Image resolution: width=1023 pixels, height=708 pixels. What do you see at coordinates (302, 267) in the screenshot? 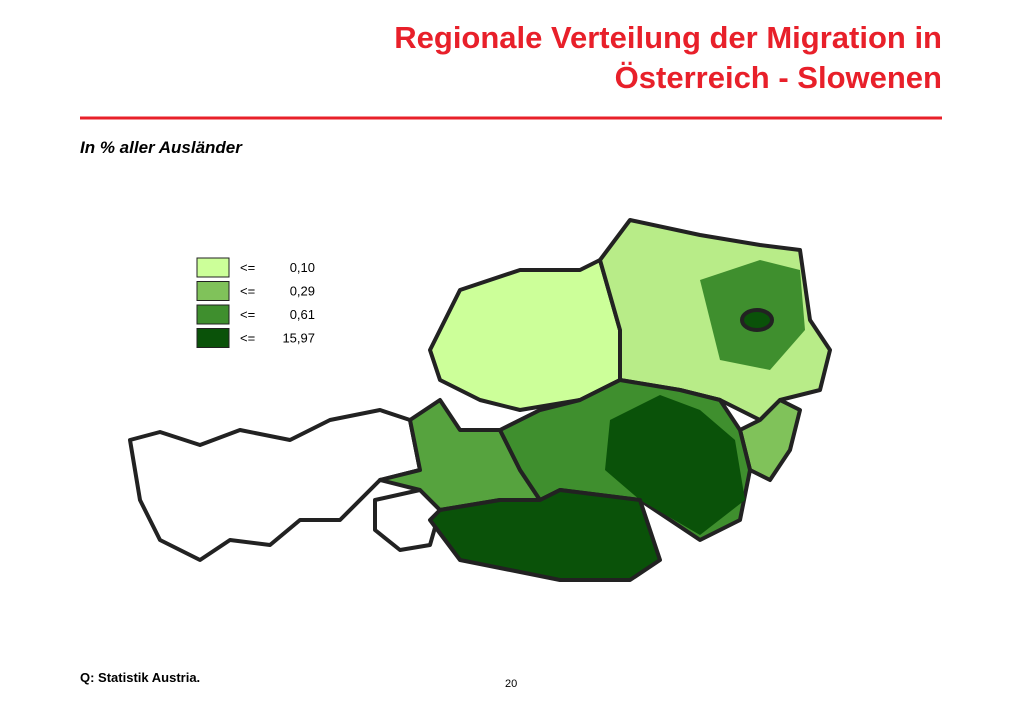
I see `legend-label: 0,10` at bounding box center [302, 267].